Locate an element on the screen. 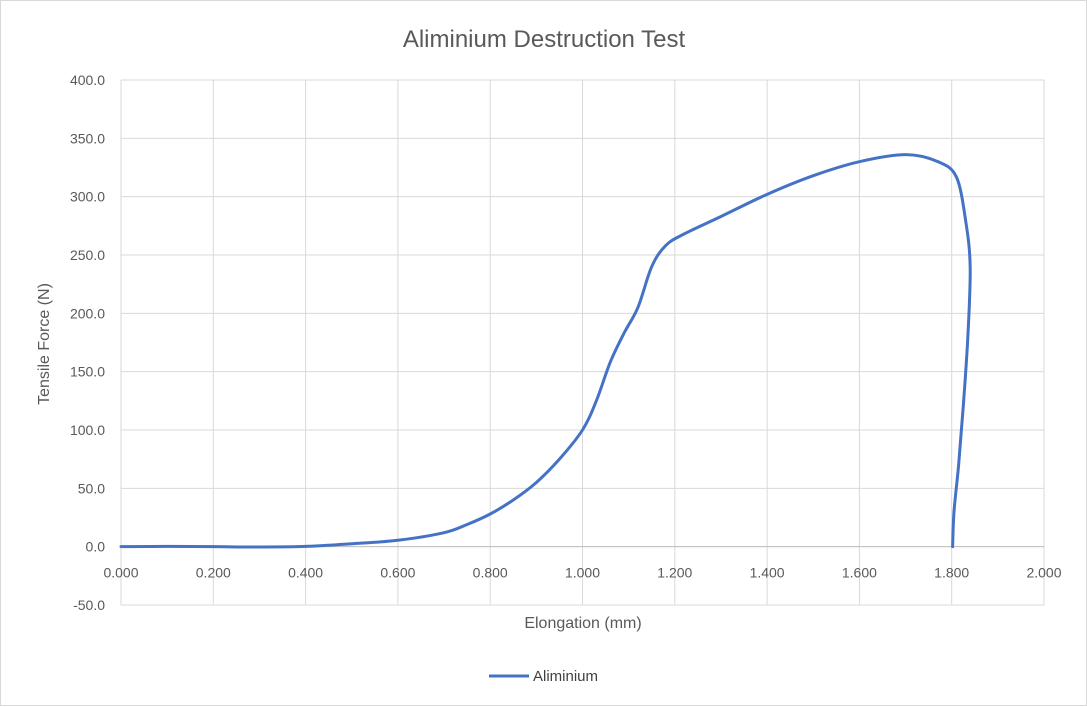 This screenshot has height=707, width=1087. x-tick-label: 1.400 is located at coordinates (767, 573).